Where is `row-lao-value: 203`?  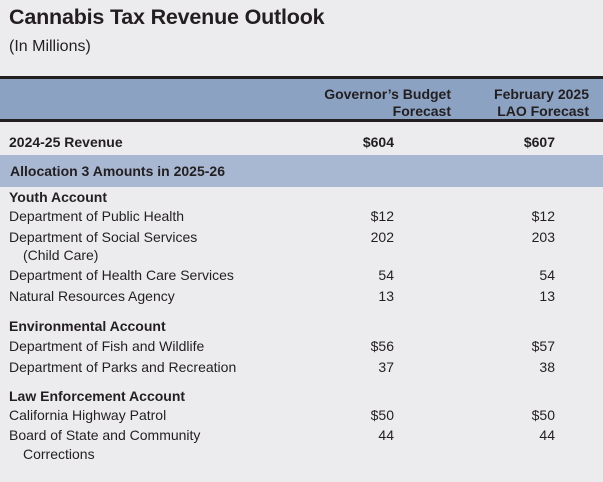 row-lao-value: 203 is located at coordinates (543, 237).